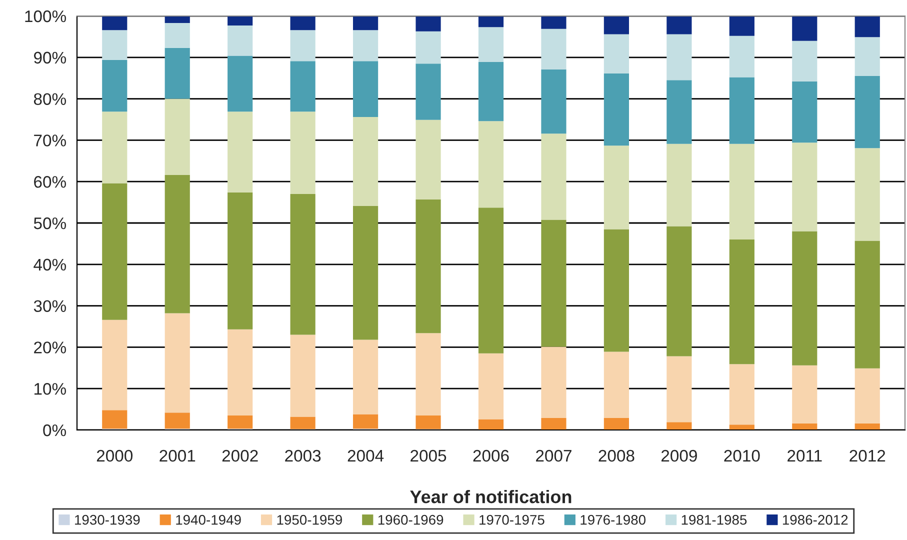 The width and height of the screenshot is (907, 540). Describe the element at coordinates (616, 456) in the screenshot. I see `x-tick-label: 2008` at that location.